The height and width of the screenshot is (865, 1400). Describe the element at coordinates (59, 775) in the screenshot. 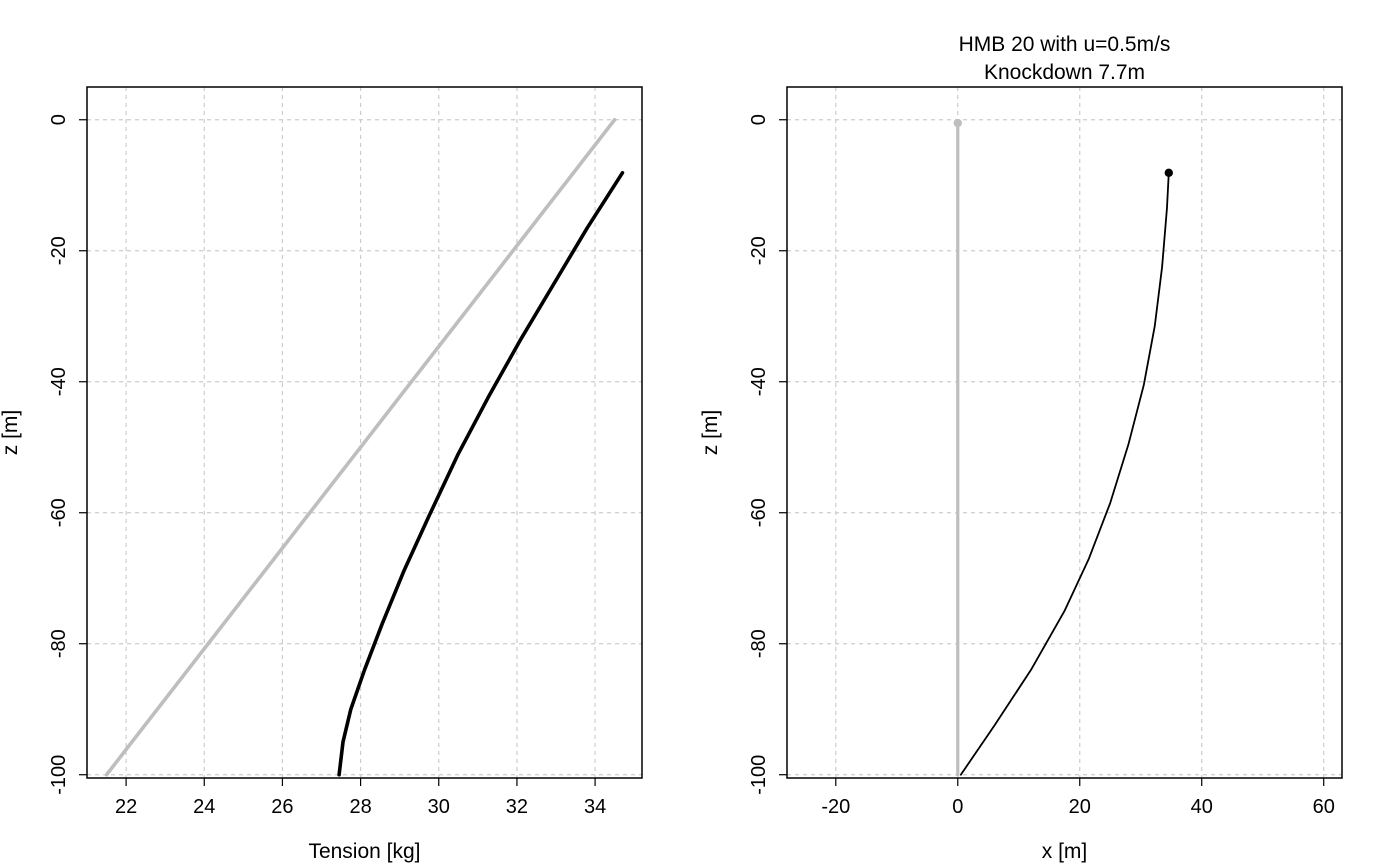

I see `panel-1-y-tick-label: -100` at that location.